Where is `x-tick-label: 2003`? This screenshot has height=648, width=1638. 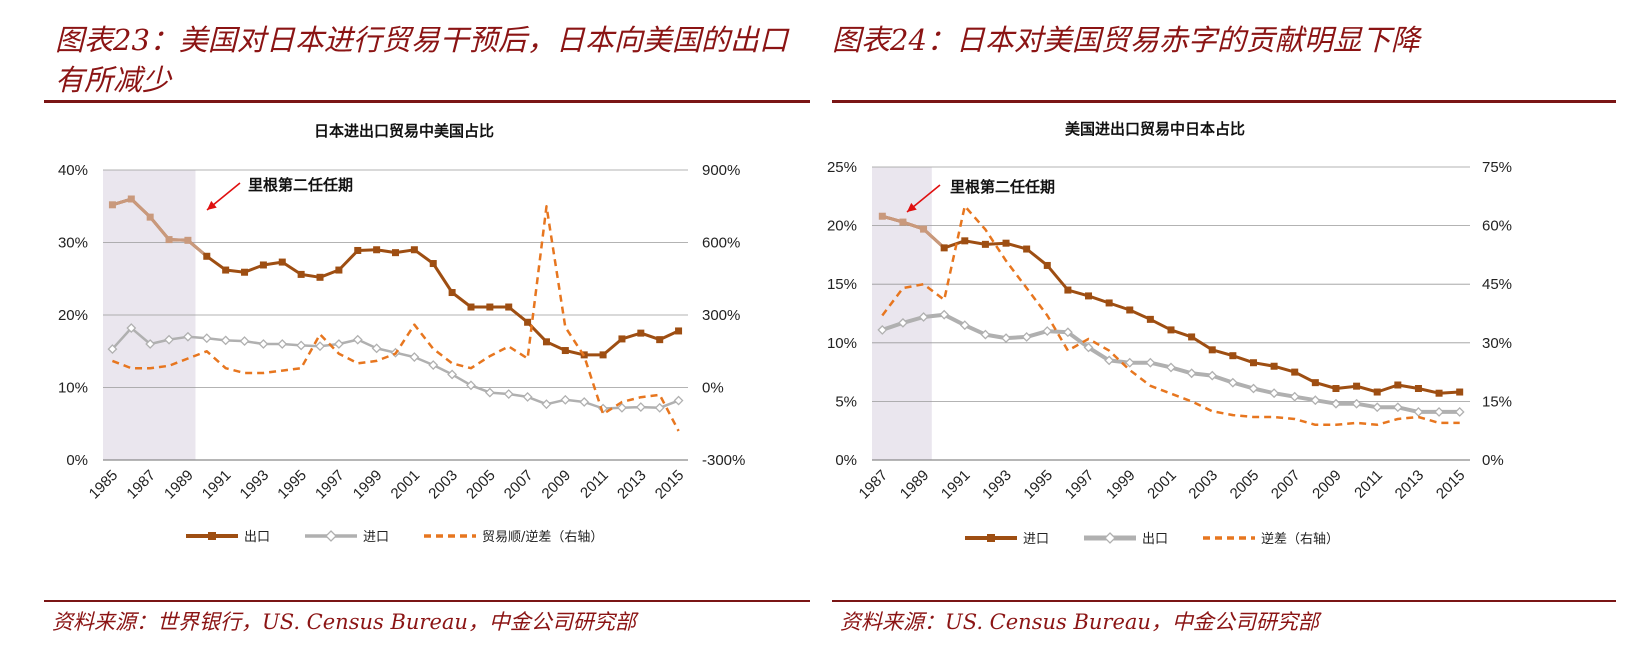 x-tick-label: 2003 is located at coordinates (443, 485).